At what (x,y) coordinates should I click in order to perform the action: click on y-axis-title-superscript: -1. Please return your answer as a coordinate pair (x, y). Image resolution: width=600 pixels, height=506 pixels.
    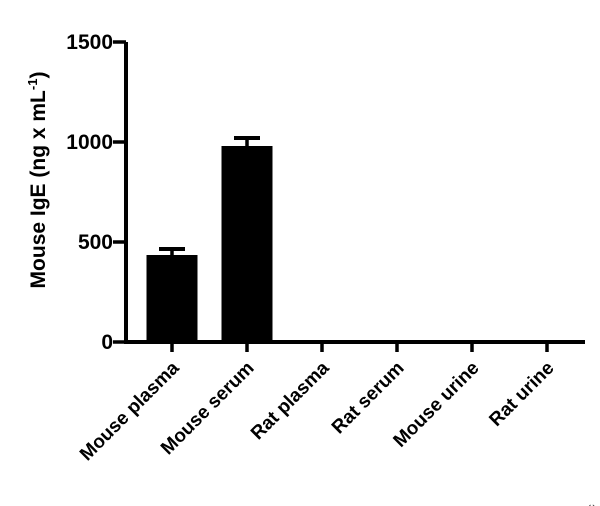
    Looking at the image, I should click on (32, 84).